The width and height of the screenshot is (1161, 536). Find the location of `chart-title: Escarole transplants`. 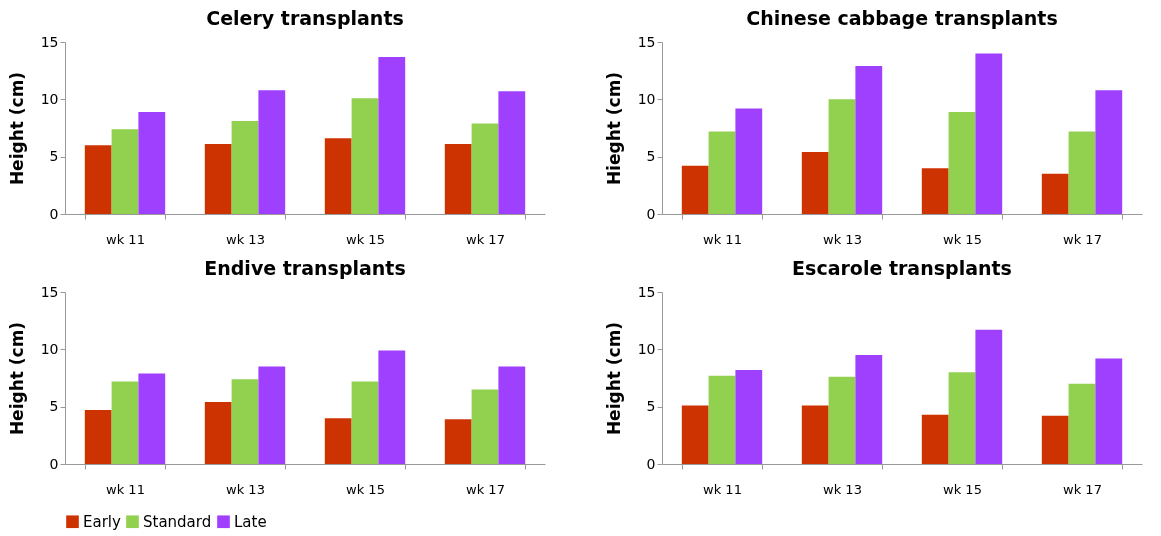

chart-title: Escarole transplants is located at coordinates (902, 268).